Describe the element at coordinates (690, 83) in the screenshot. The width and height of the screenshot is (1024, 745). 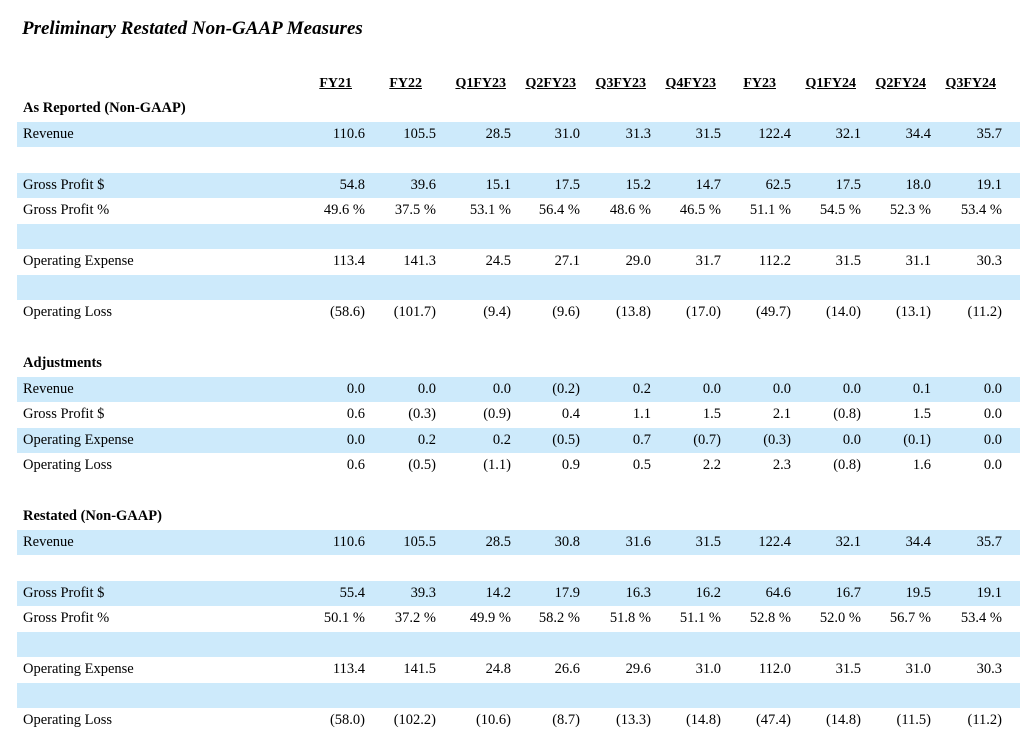
I see `column-header-q4fy23: Q4FY23` at that location.